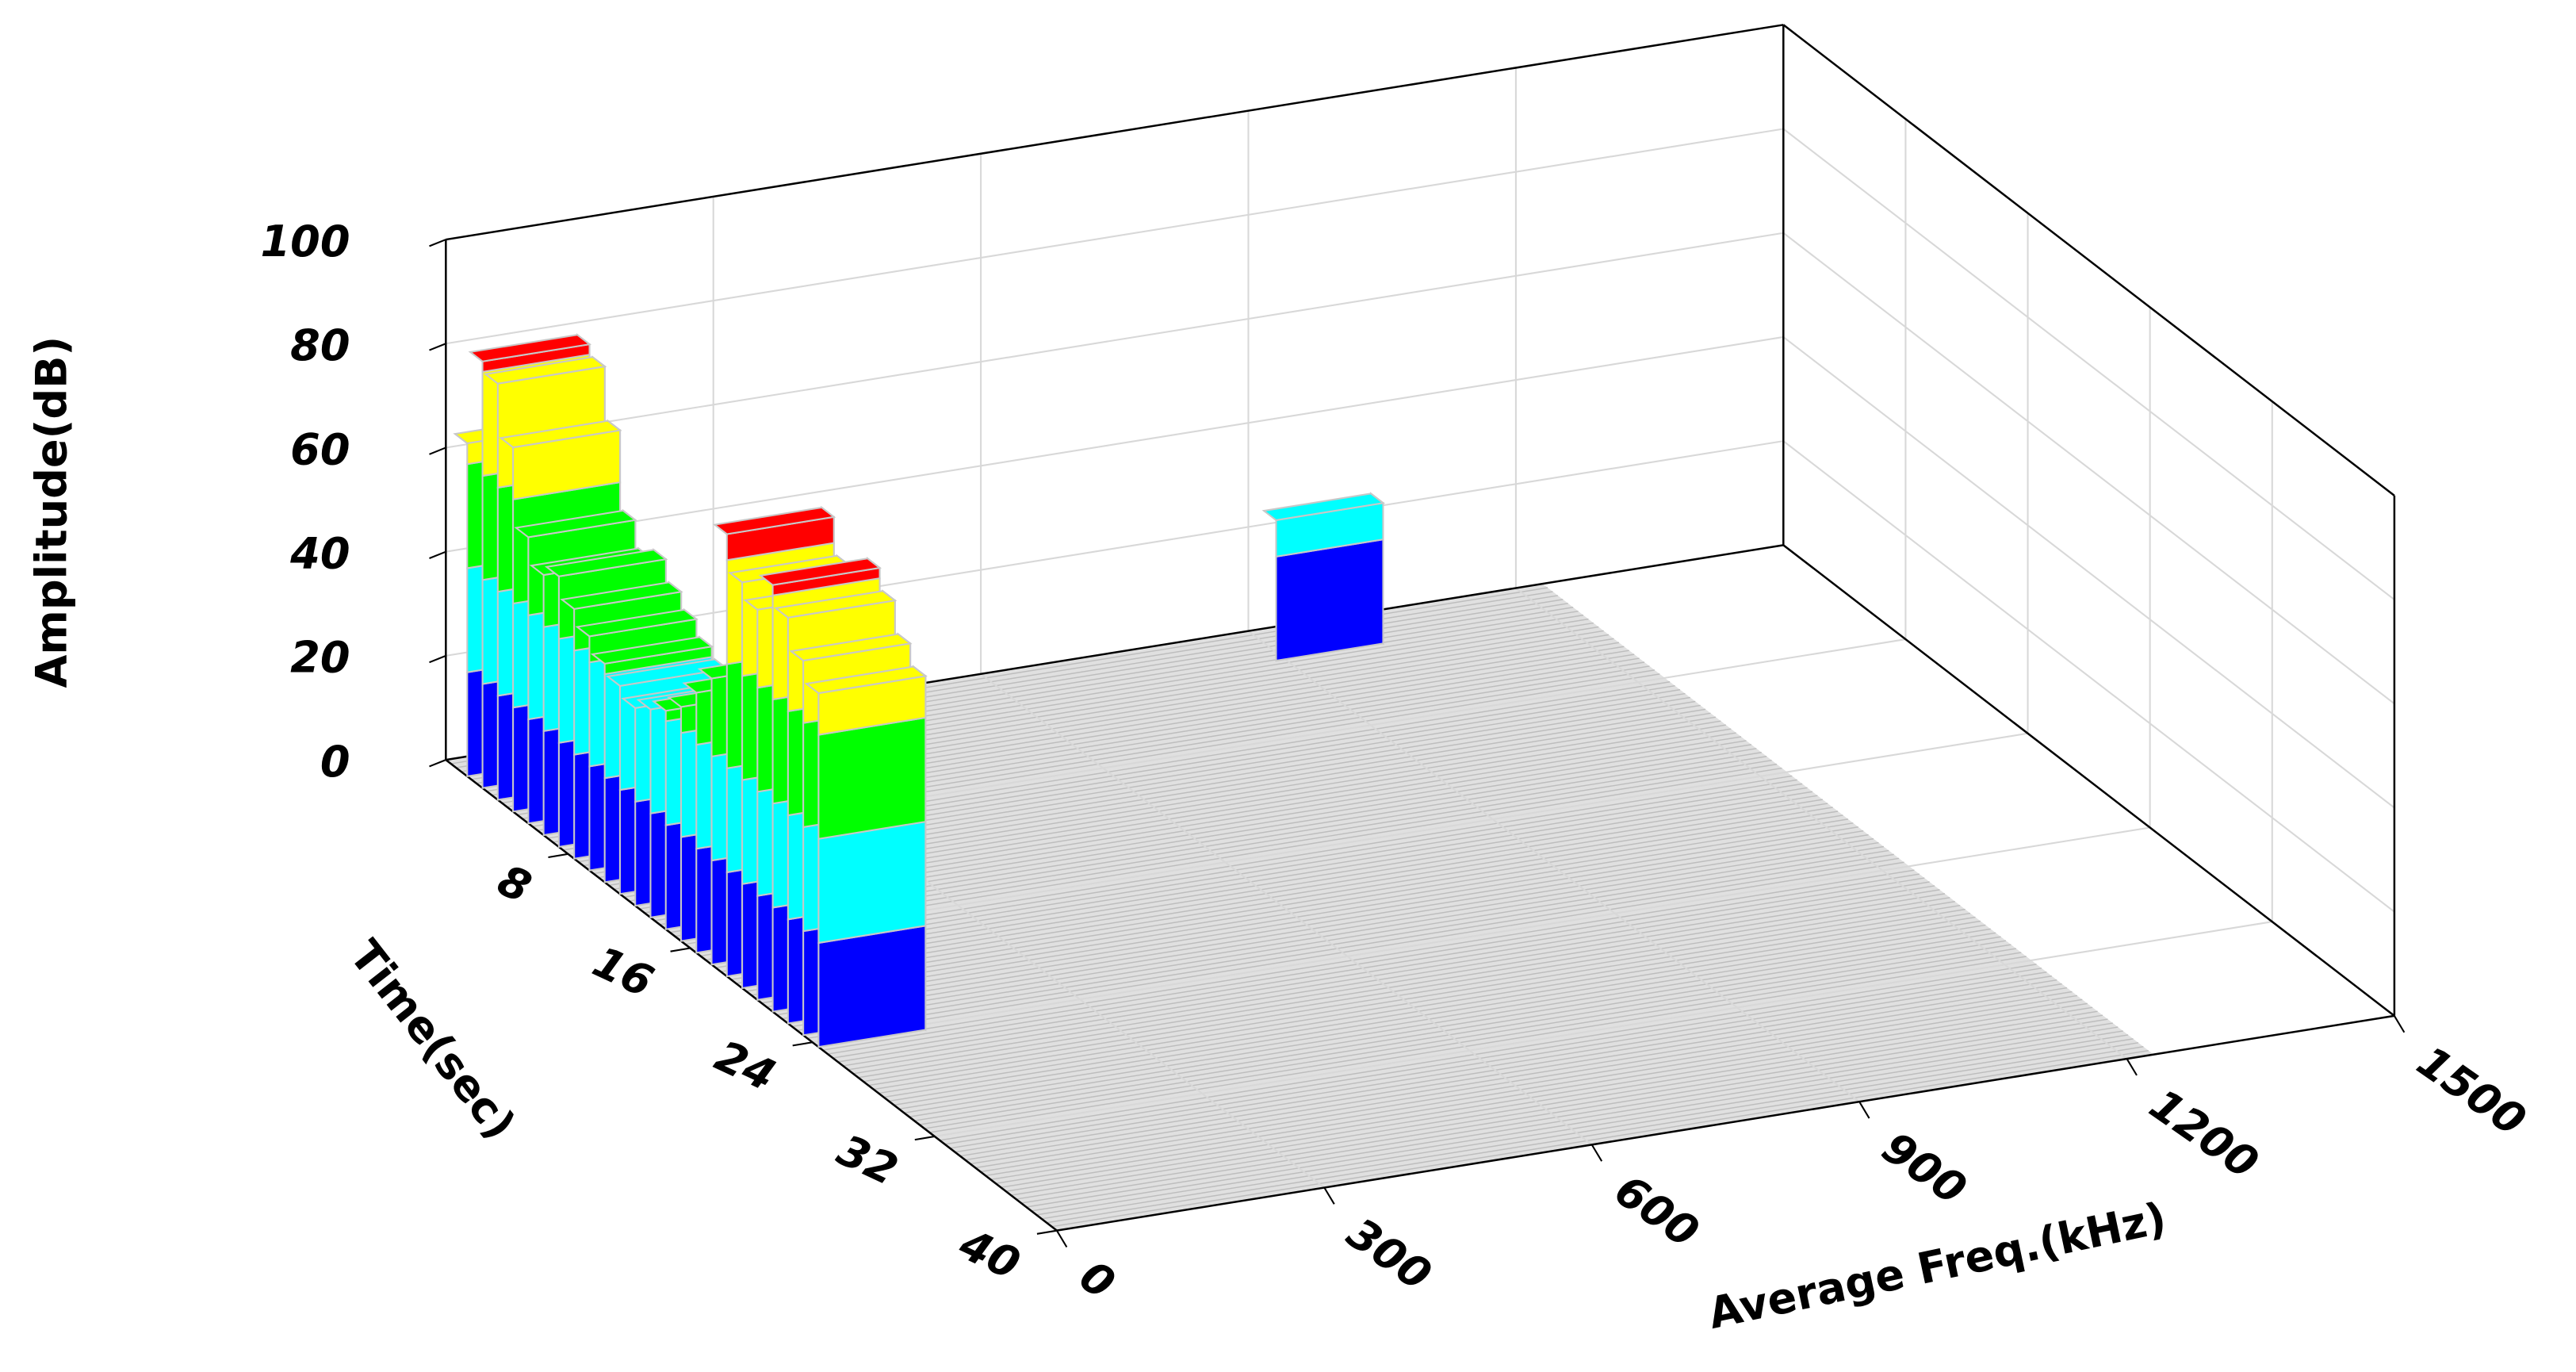 Image resolution: width=2576 pixels, height=1372 pixels. What do you see at coordinates (989, 1254) in the screenshot?
I see `y-tick-label: 40` at bounding box center [989, 1254].